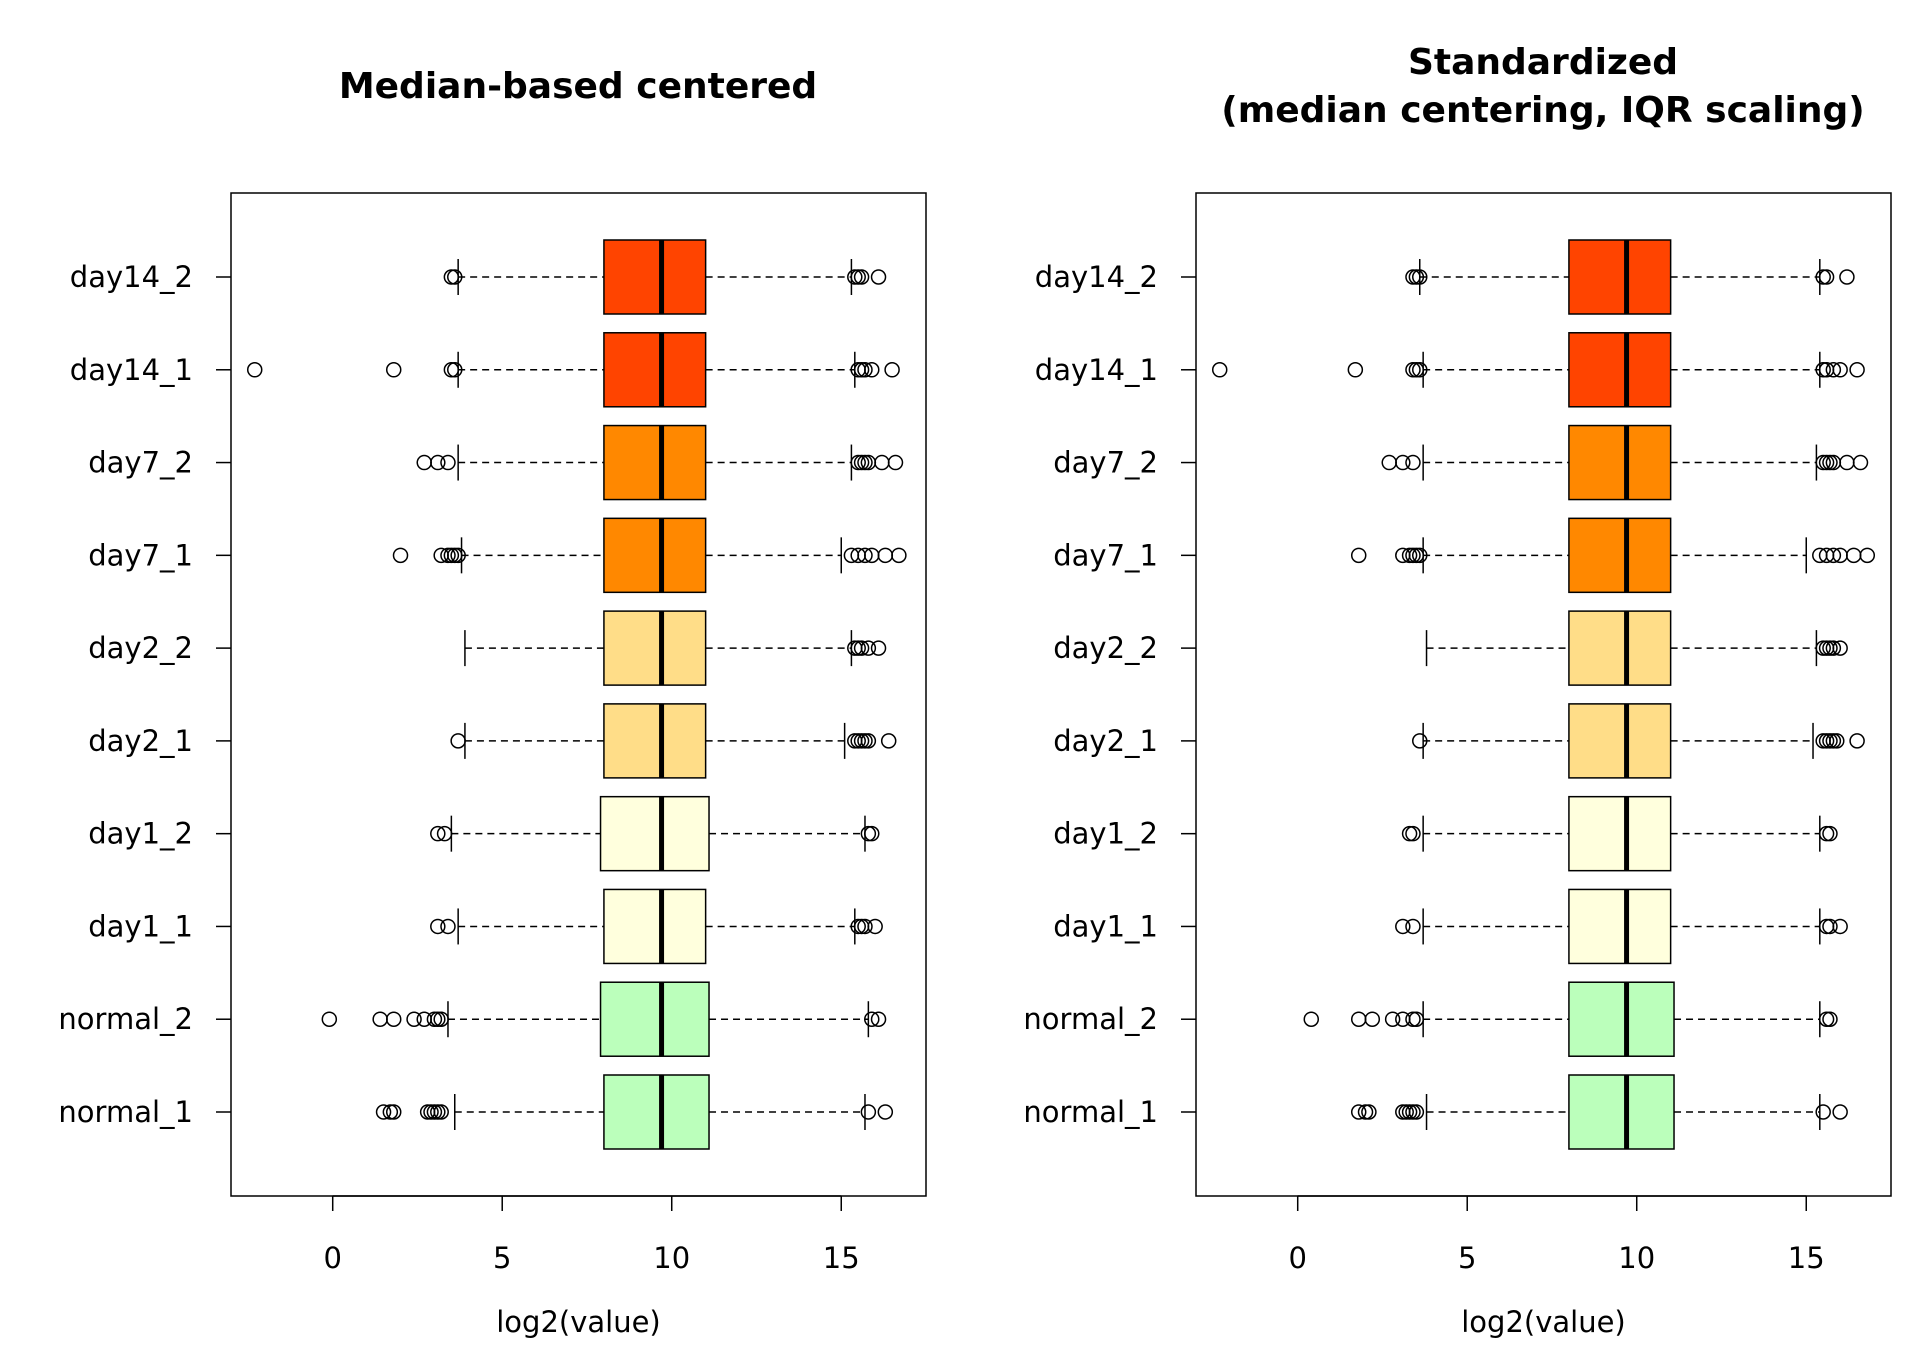 The height and width of the screenshot is (1349, 1920). I want to click on y-tick-label: day7_1, so click(140, 555).